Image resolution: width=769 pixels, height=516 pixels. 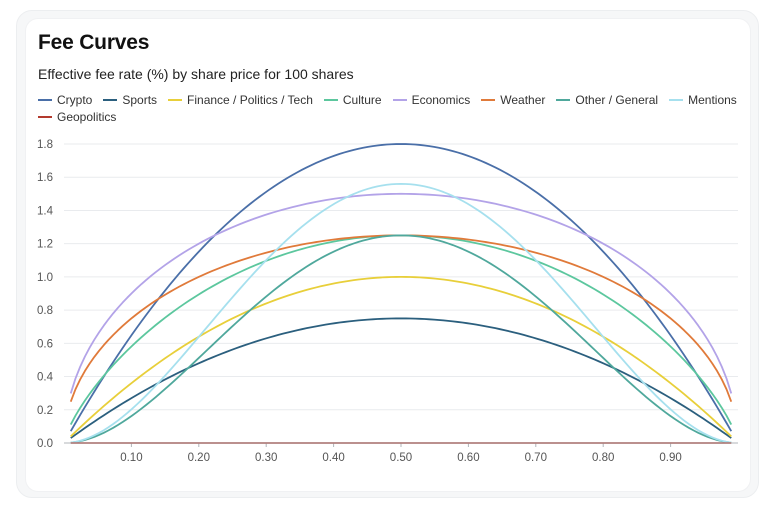 I want to click on x-tick-label: 0.80, so click(x=603, y=458).